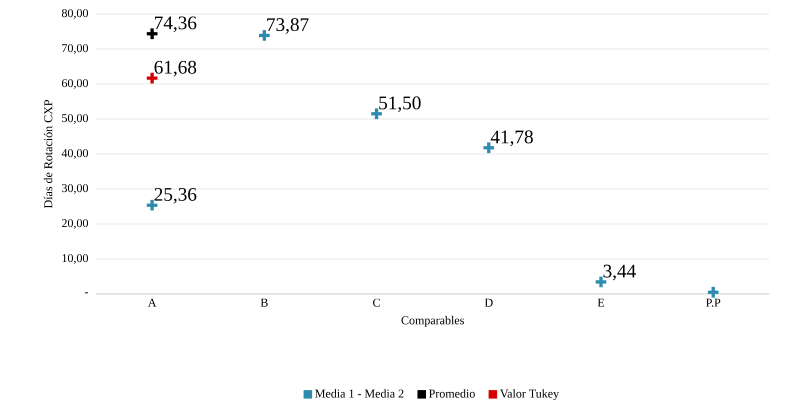 The image size is (795, 406). What do you see at coordinates (713, 292) in the screenshot?
I see `point` at bounding box center [713, 292].